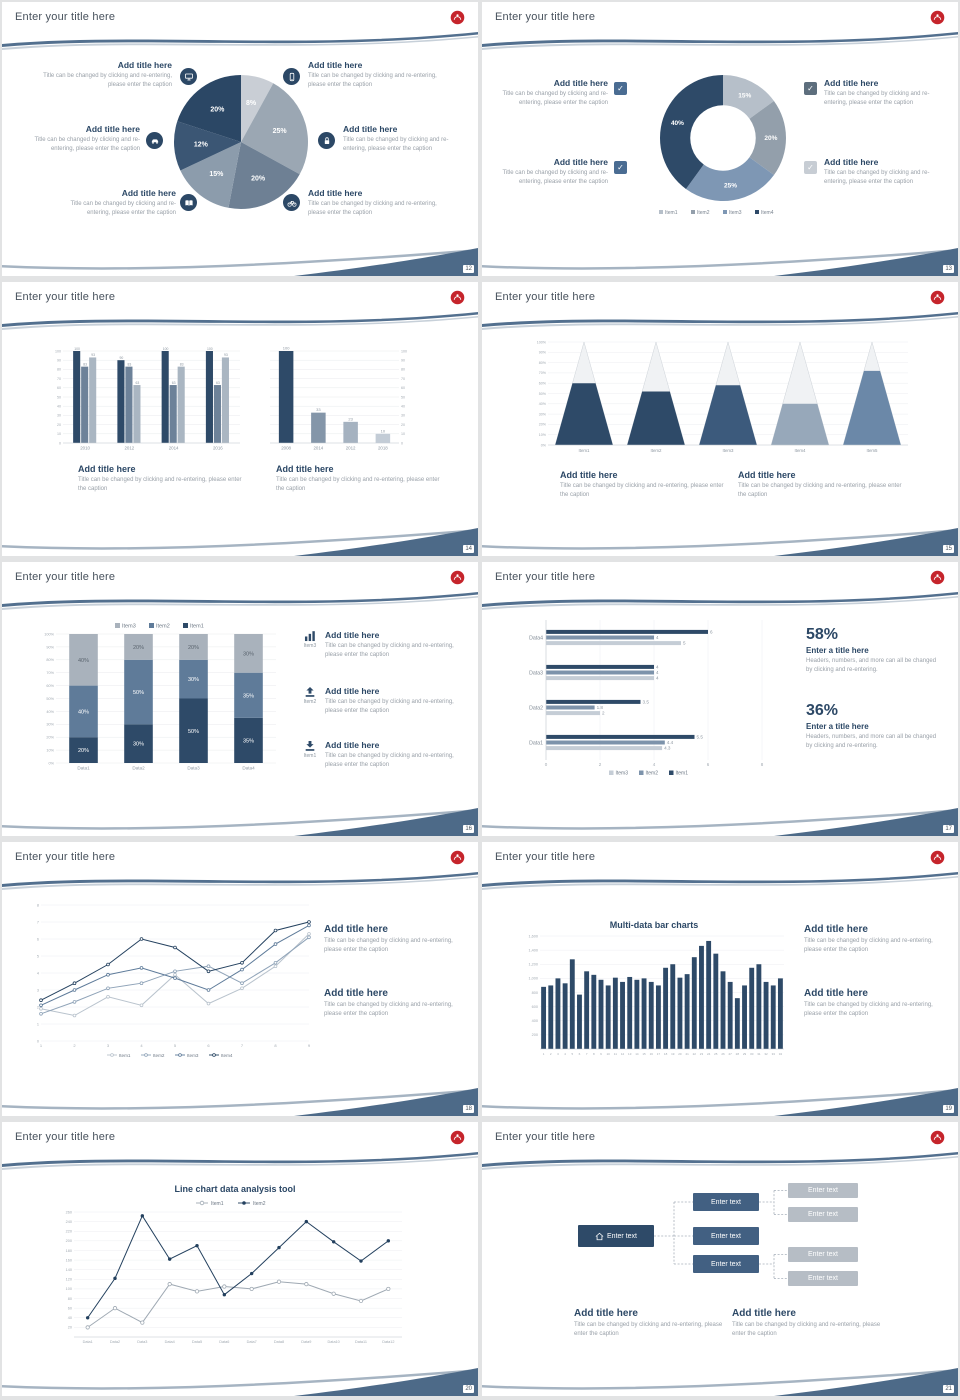  I want to click on svg-text: 10%, so click(543, 435).